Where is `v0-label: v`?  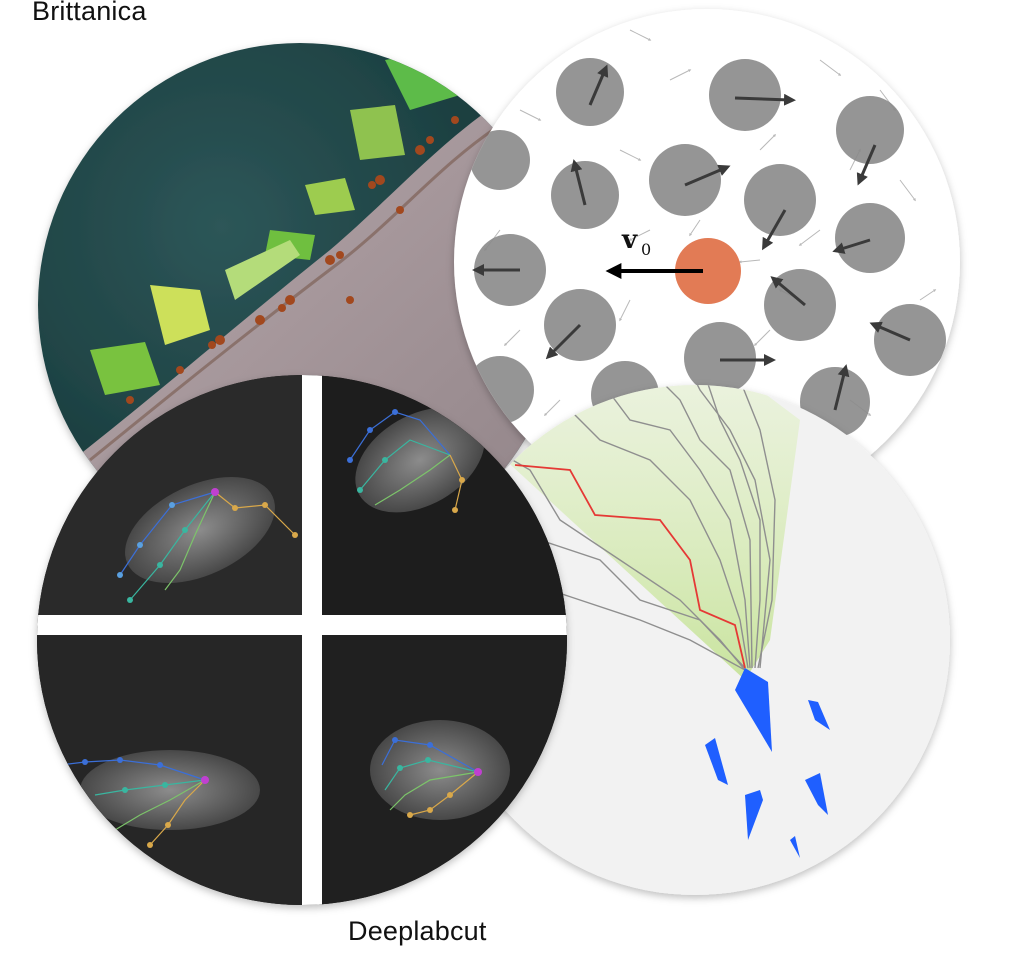
v0-label: v is located at coordinates (629, 240).